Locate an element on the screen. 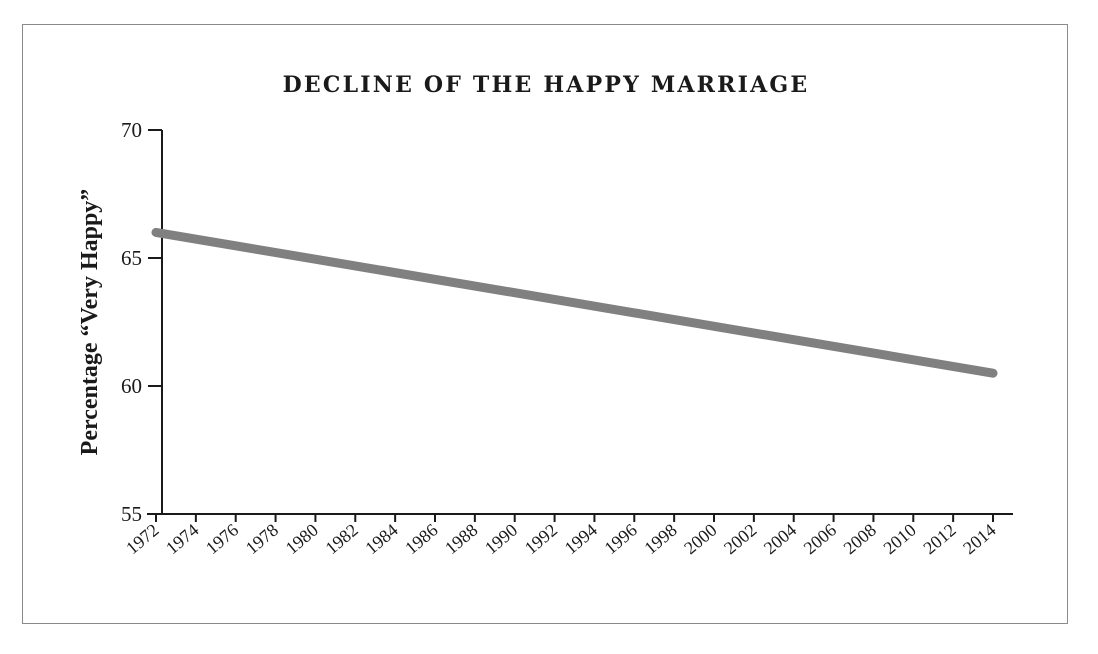 The image size is (1098, 654). x-tick-label: 1978 is located at coordinates (262, 539).